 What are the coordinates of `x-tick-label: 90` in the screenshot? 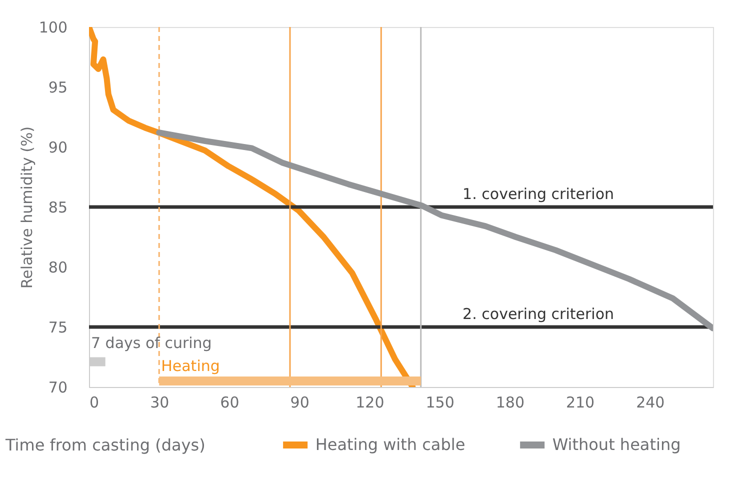 It's located at (300, 403).